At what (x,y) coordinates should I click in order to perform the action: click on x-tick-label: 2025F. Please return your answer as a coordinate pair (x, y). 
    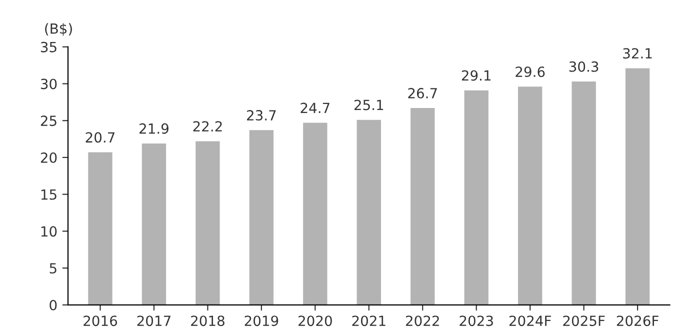
    Looking at the image, I should click on (584, 321).